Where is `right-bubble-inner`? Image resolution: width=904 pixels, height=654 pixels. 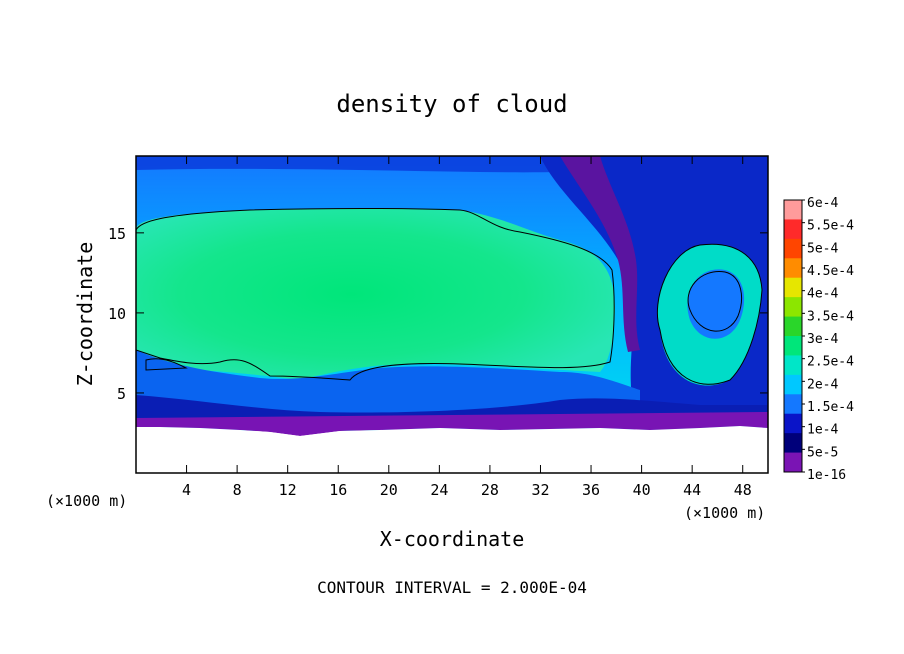
right-bubble-inner is located at coordinates (716, 304).